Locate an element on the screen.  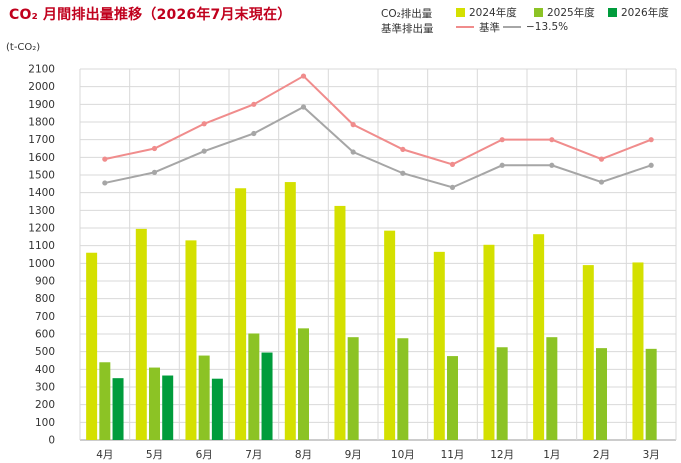
line-−13.5% is located at coordinates (378, 147).